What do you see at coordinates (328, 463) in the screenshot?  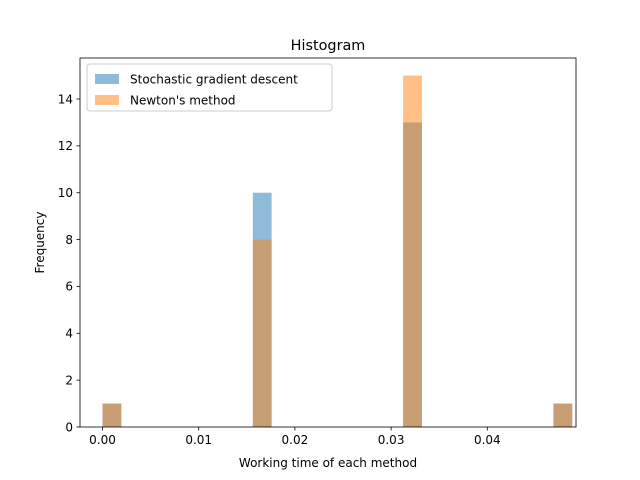 I see `x-axis-label: Working time of each method` at bounding box center [328, 463].